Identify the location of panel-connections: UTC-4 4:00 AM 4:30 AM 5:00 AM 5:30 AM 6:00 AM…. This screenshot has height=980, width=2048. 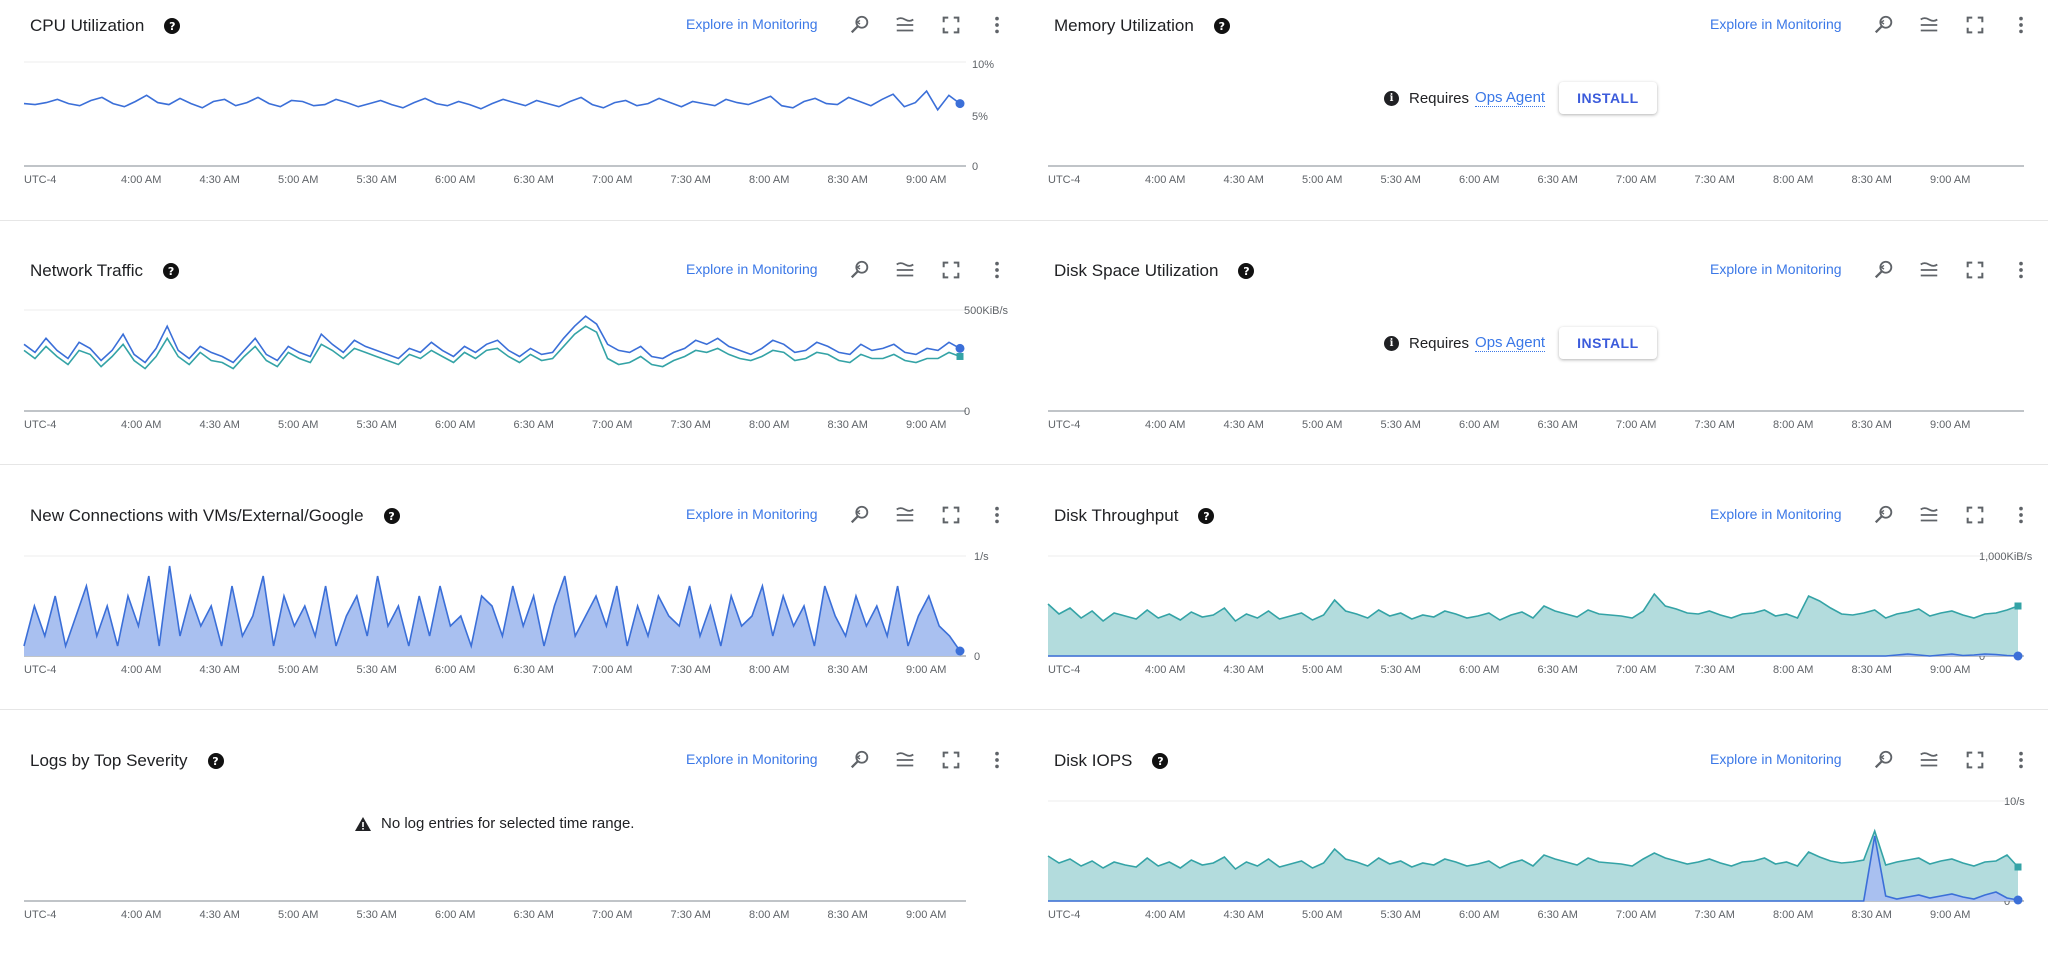
(512, 612).